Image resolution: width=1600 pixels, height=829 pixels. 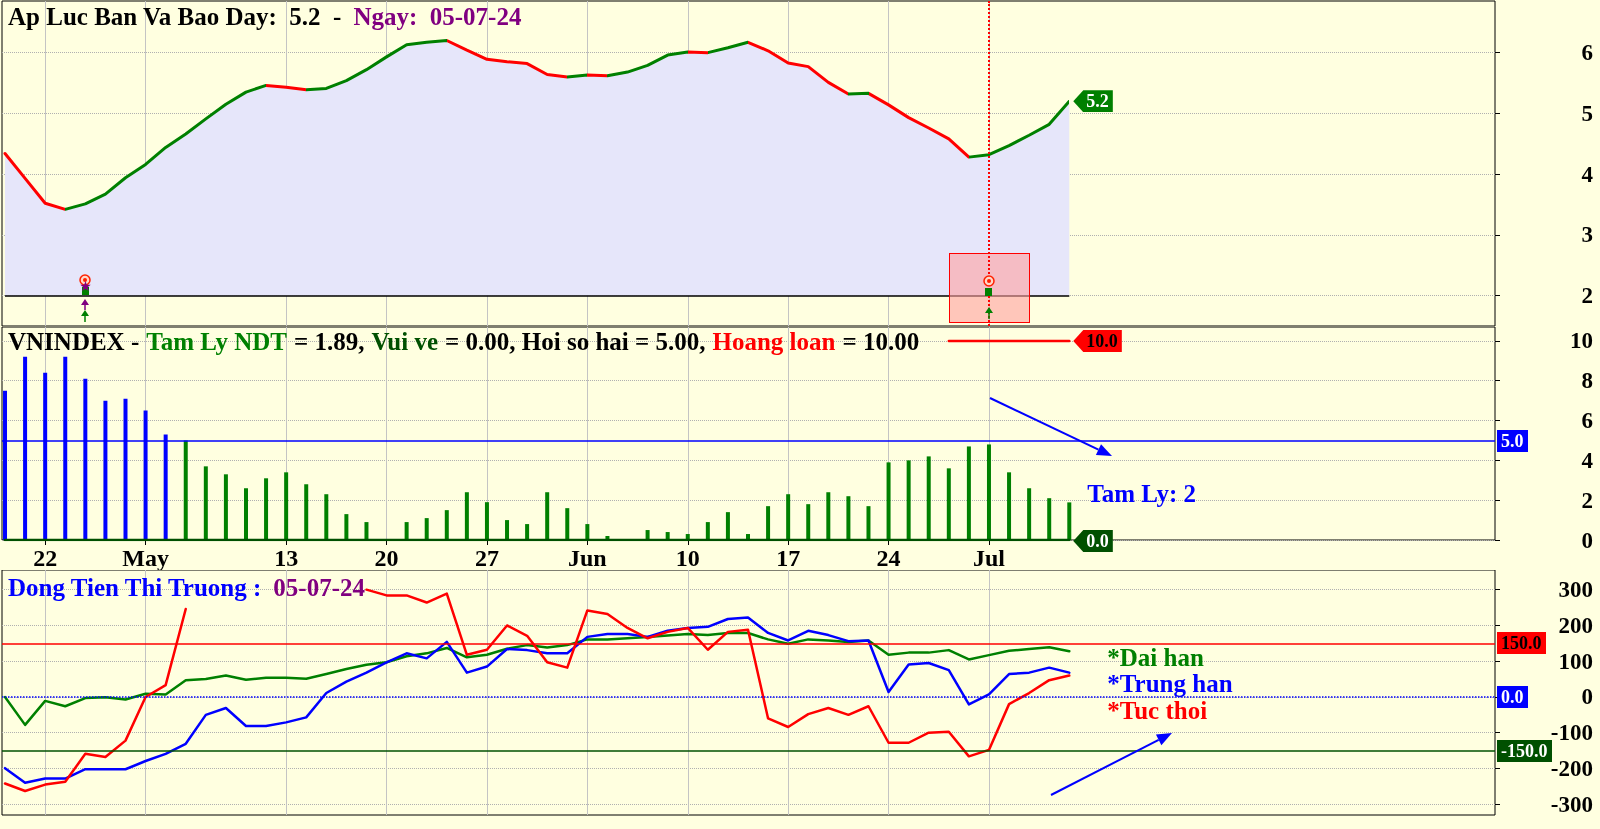 I want to click on chart-title: VNINDEX -, so click(x=74, y=341).